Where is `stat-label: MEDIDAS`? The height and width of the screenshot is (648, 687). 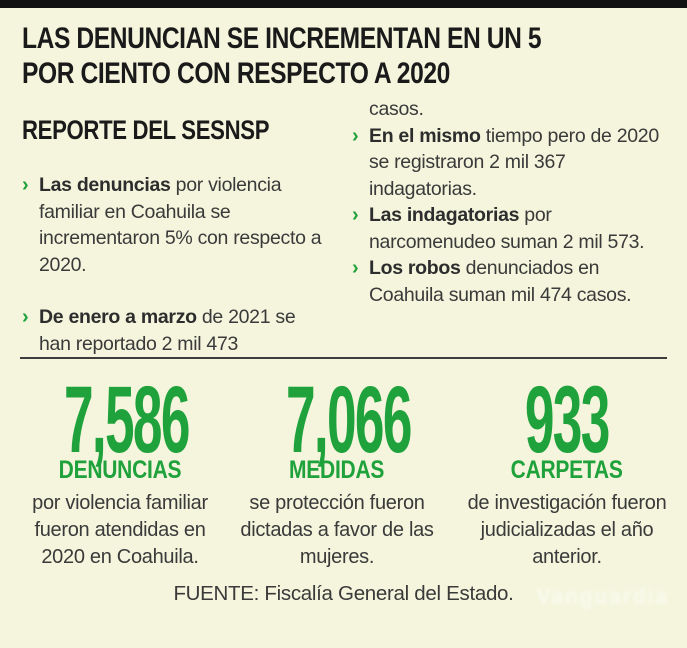 stat-label: MEDIDAS is located at coordinates (337, 470).